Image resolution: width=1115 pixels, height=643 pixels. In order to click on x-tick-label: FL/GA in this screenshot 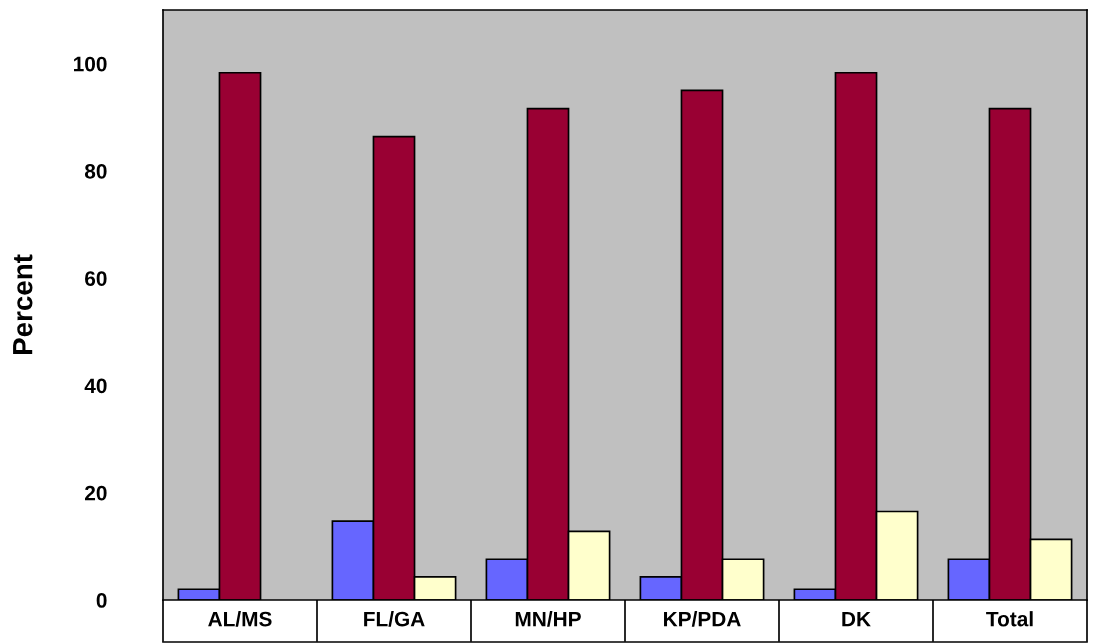, I will do `click(394, 619)`.